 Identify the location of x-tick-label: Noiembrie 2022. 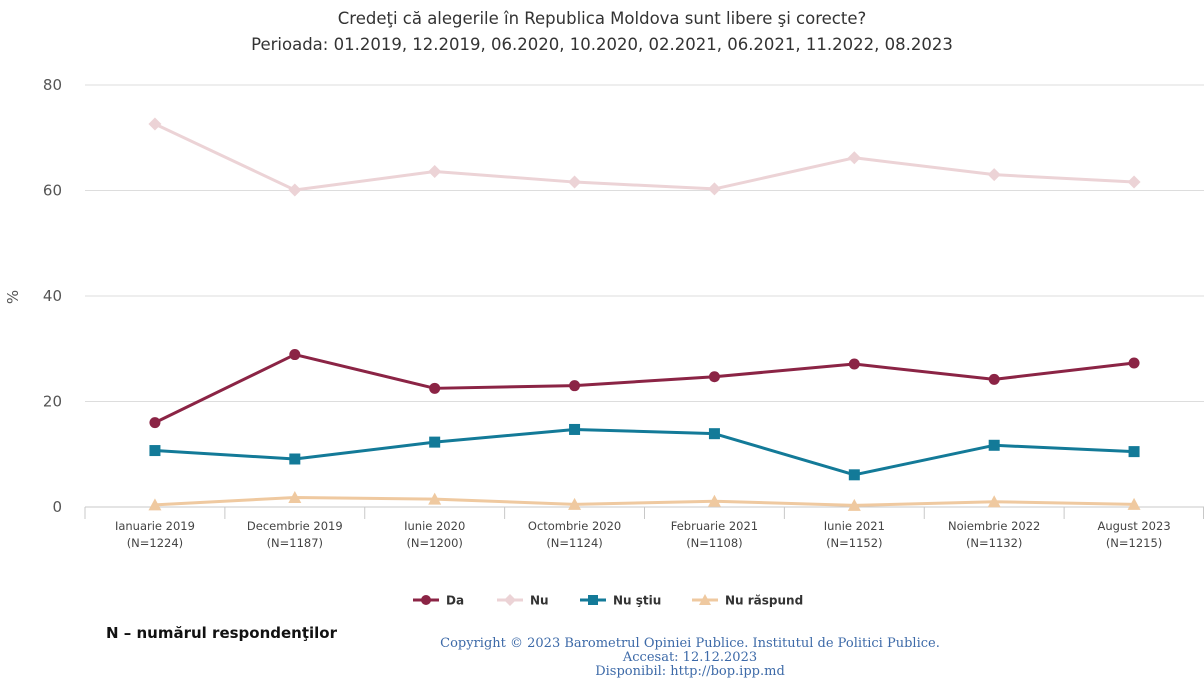
(994, 526).